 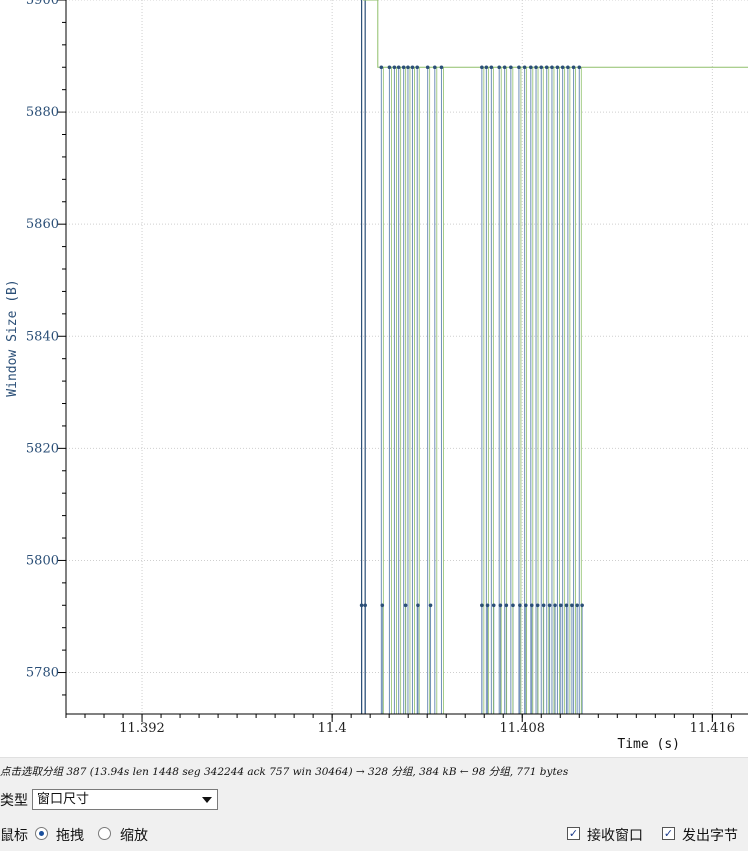 What do you see at coordinates (710, 836) in the screenshot?
I see `sent-bytes-label: 发出字节` at bounding box center [710, 836].